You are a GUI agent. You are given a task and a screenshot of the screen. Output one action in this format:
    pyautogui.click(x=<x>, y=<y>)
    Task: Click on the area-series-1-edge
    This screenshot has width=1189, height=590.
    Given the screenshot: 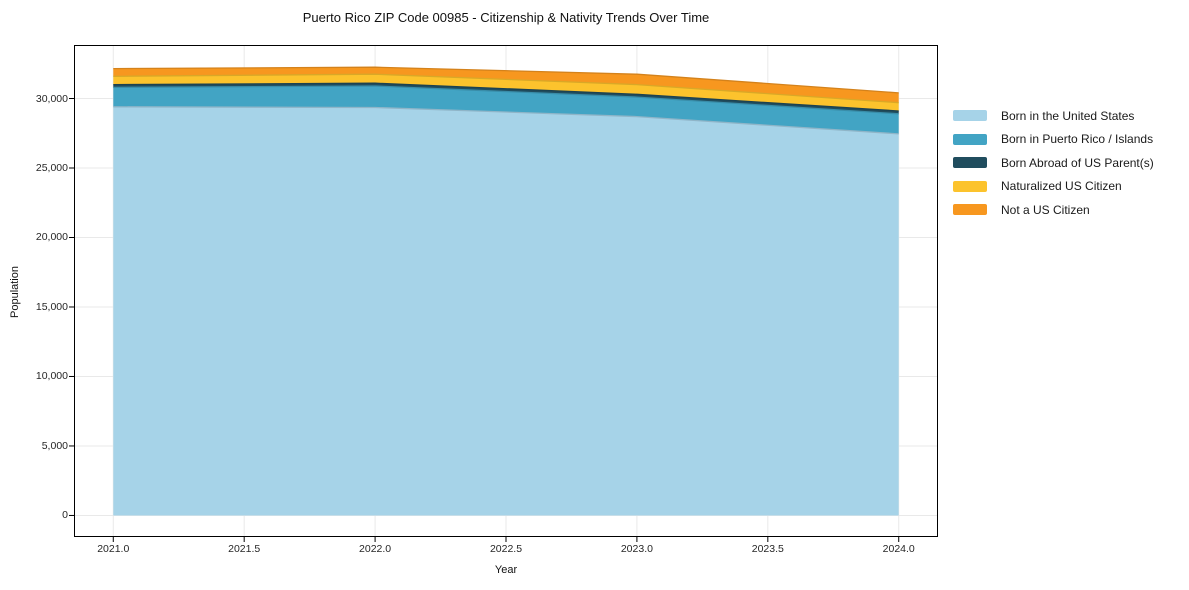 What is the action you would take?
    pyautogui.click(x=506, y=100)
    